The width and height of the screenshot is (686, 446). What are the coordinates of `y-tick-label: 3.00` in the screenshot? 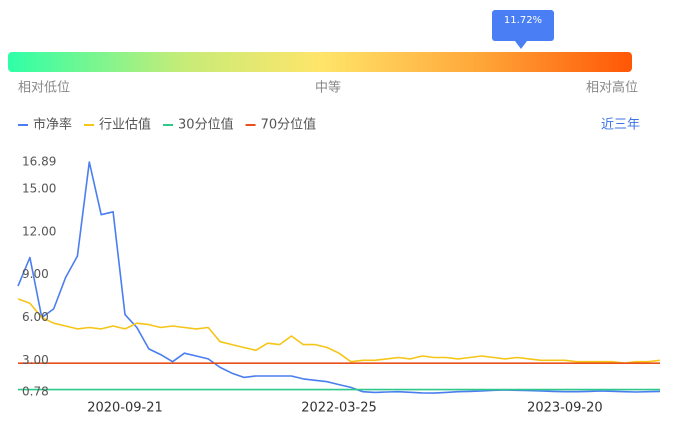 It's located at (35, 360).